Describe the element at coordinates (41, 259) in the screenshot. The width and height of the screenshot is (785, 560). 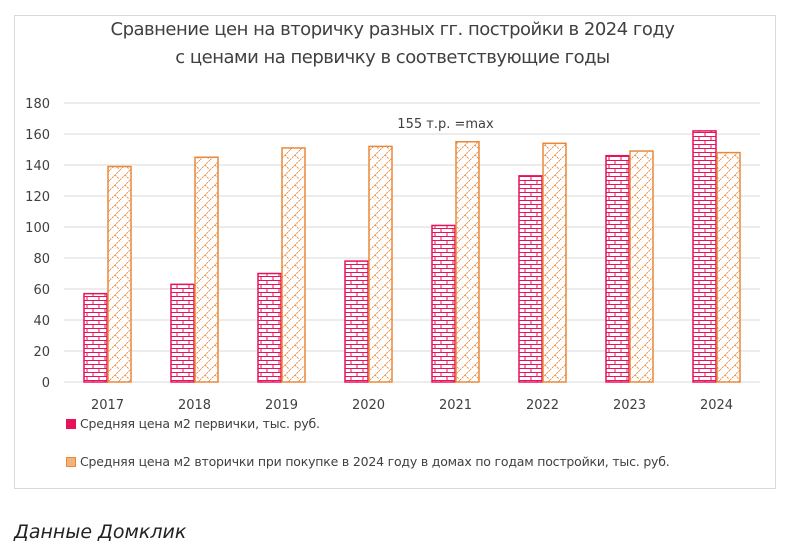
I see `y-tick-label: 80` at that location.